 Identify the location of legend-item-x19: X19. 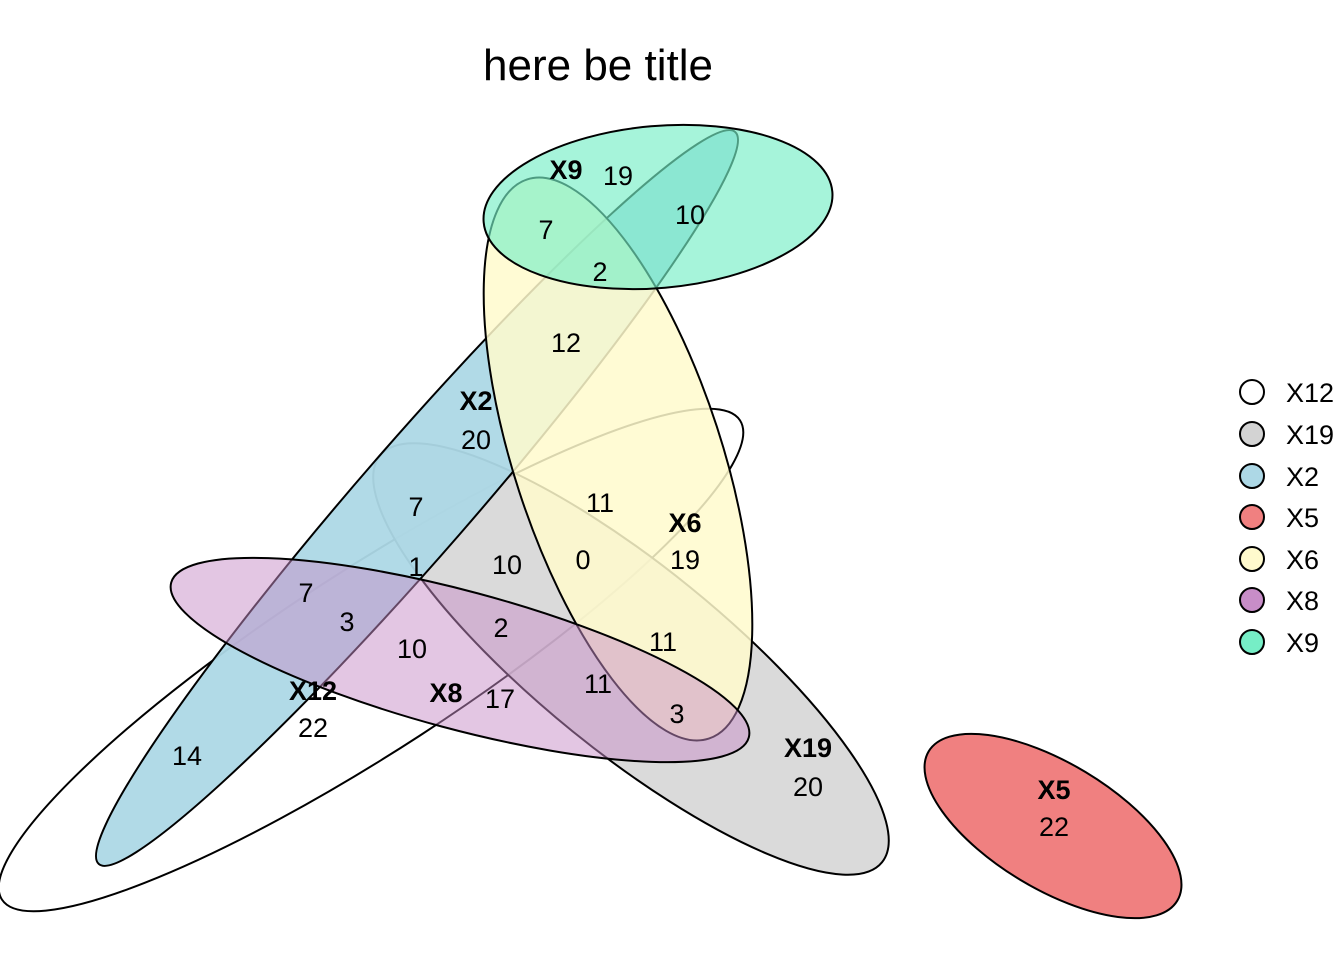
(1286, 435).